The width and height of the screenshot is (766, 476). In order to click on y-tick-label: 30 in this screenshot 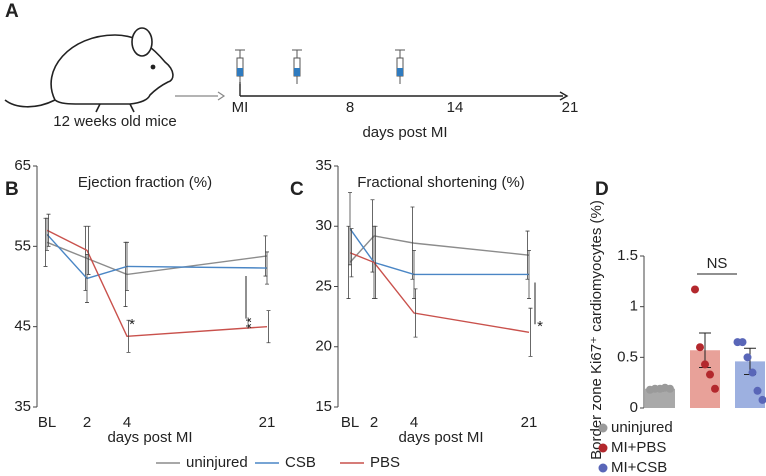, I will do `click(323, 225)`.